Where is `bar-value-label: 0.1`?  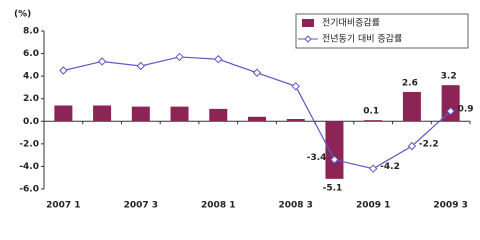 bar-value-label: 0.1 is located at coordinates (371, 112).